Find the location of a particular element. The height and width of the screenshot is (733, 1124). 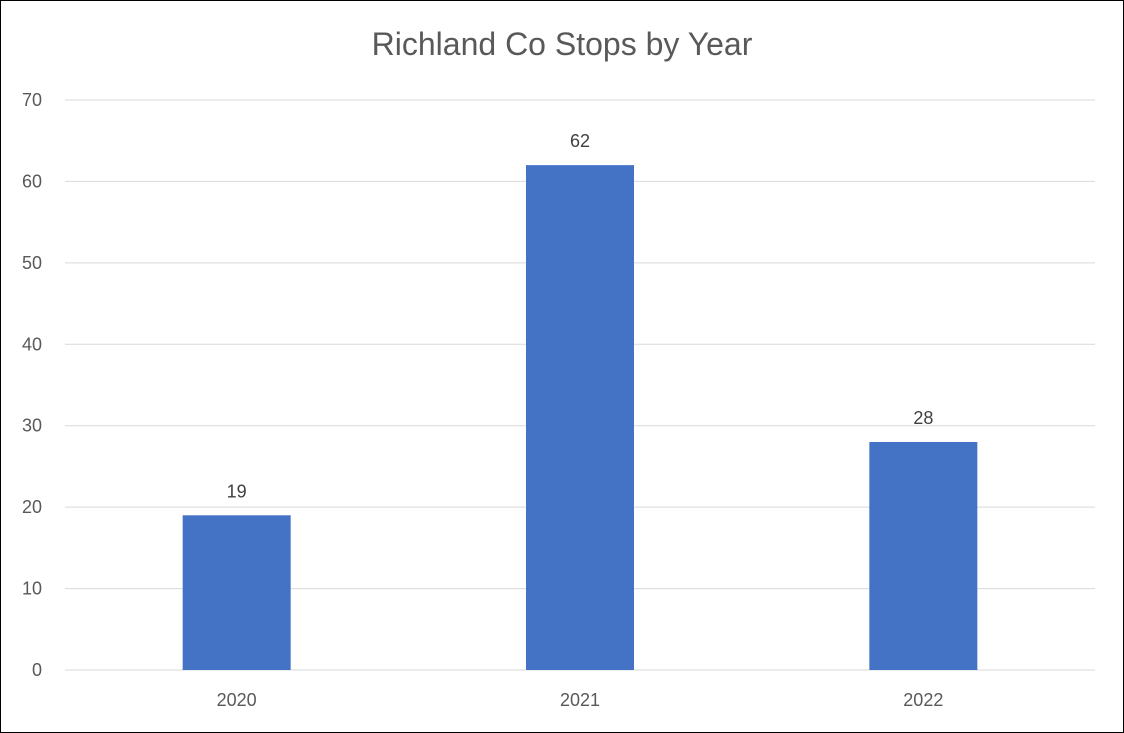

x-tick-label-2022: 2022 is located at coordinates (923, 700).